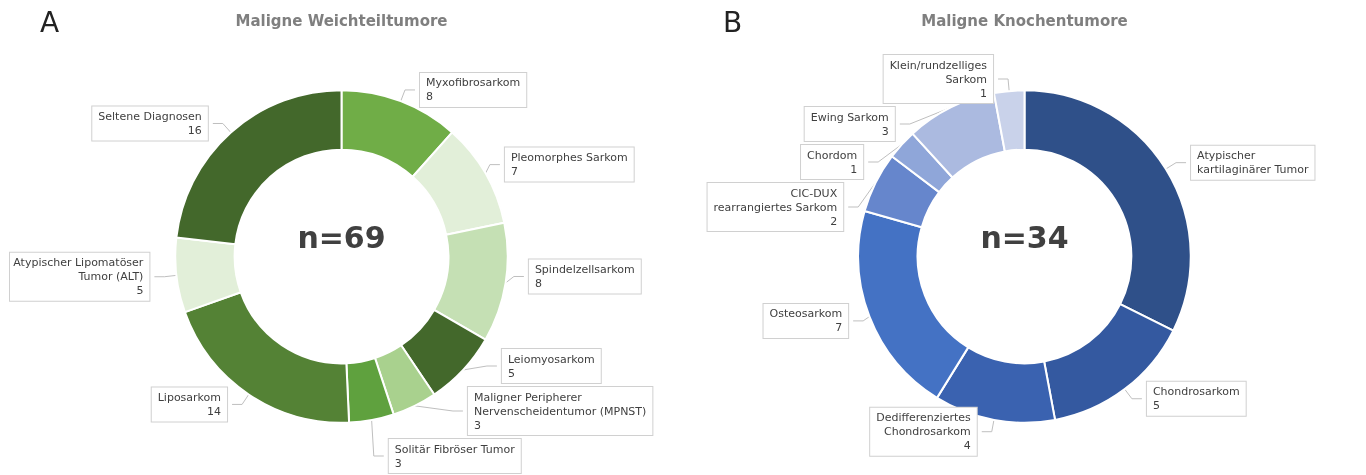  What do you see at coordinates (832, 155) in the screenshot?
I see `slice-label: Chordom` at bounding box center [832, 155].